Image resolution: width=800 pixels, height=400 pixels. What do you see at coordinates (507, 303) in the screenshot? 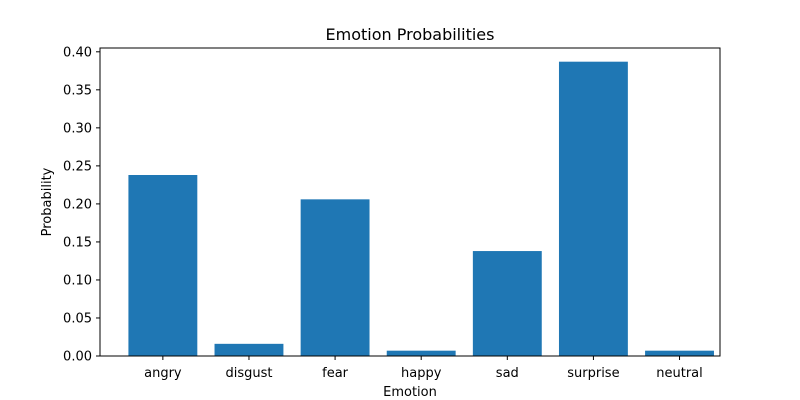
I see `bar-sad` at bounding box center [507, 303].